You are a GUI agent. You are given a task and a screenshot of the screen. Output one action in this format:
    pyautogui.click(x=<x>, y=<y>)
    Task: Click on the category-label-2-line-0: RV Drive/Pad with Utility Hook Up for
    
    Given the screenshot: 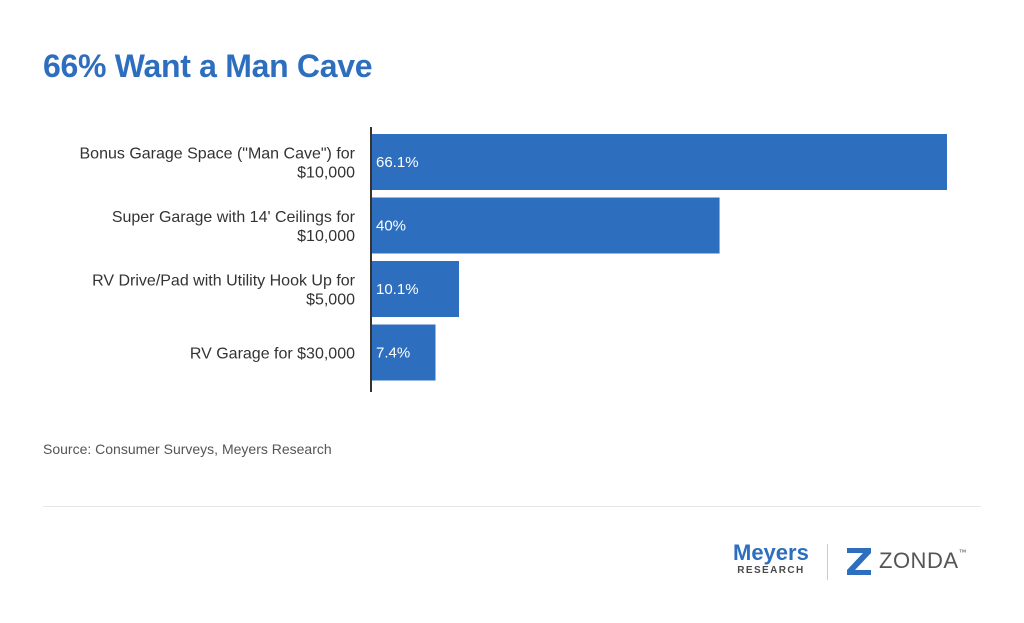 What is the action you would take?
    pyautogui.click(x=224, y=281)
    